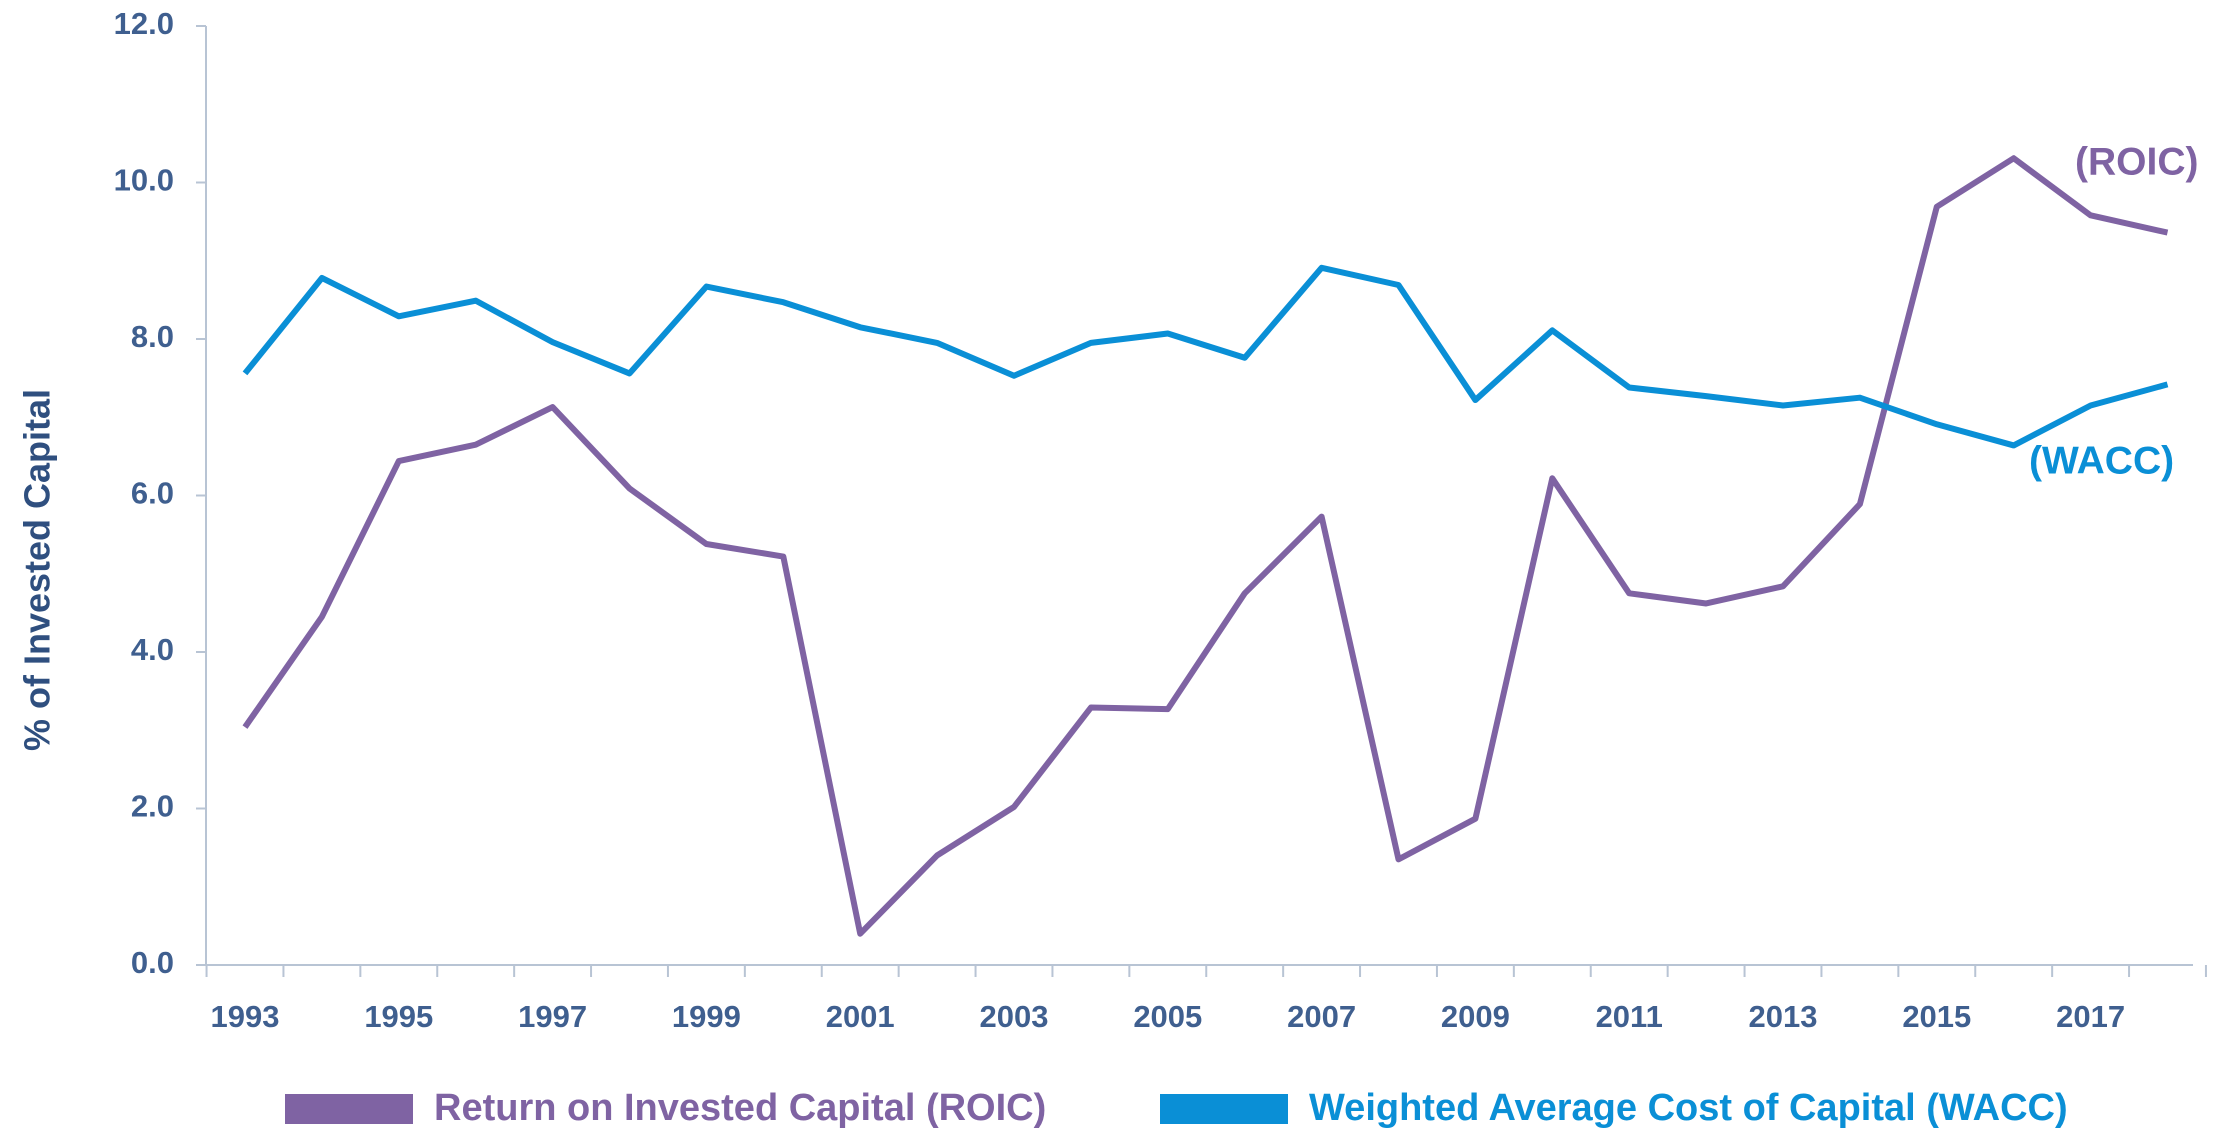  What do you see at coordinates (37, 570) in the screenshot?
I see `y-axis-title: % of Invested Capital` at bounding box center [37, 570].